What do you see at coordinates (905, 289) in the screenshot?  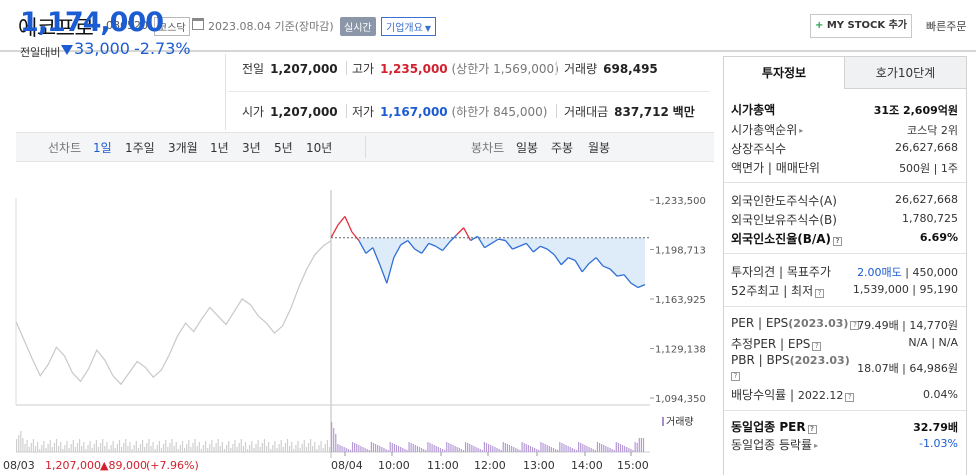 I see `w52-value: 1,539,000 | 95,190` at bounding box center [905, 289].